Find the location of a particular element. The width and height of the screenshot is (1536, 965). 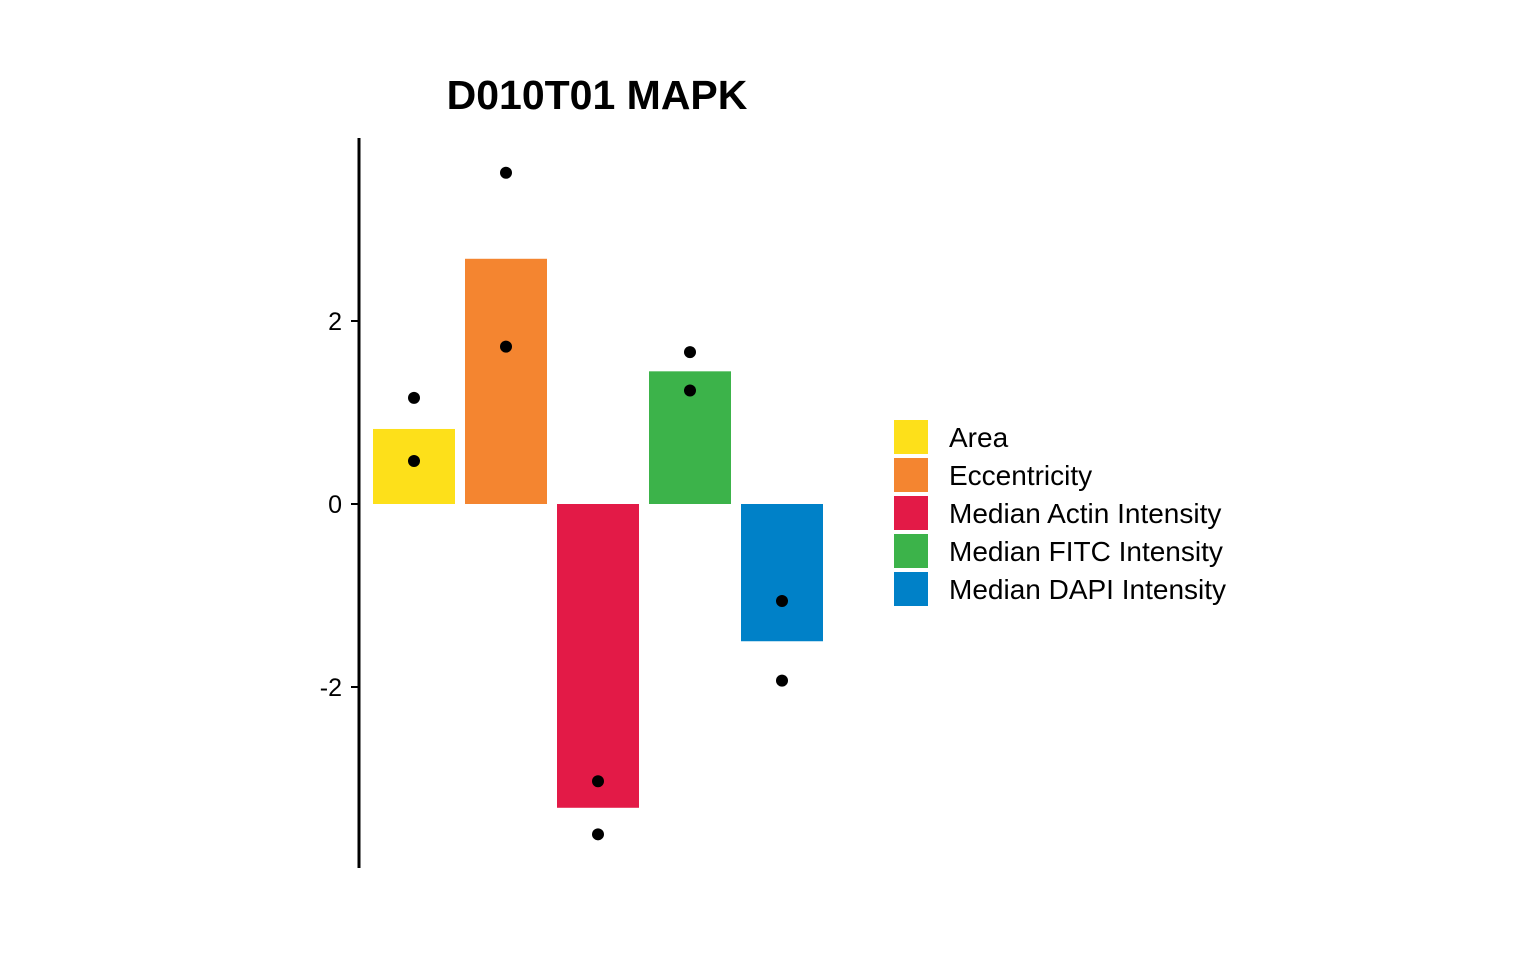

y-tick-label: 2 is located at coordinates (335, 322).